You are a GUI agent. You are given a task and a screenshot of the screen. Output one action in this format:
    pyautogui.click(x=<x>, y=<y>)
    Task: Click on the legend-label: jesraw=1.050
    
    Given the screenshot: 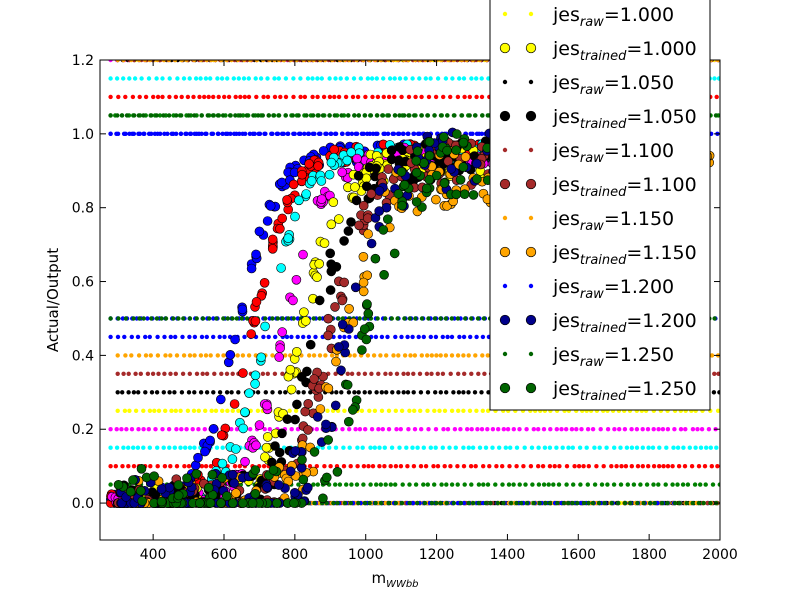 What is the action you would take?
    pyautogui.click(x=613, y=85)
    